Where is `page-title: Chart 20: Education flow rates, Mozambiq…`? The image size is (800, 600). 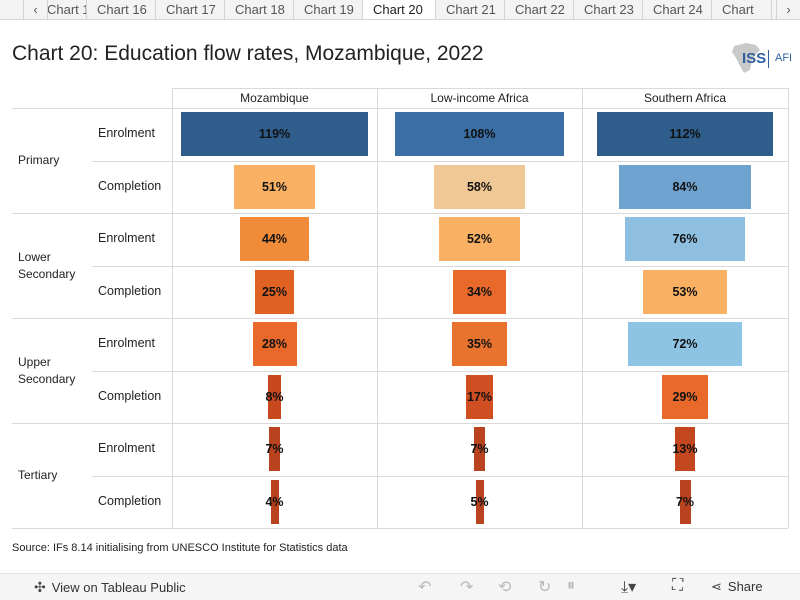
page-title: Chart 20: Education flow rates, Mozambiq… is located at coordinates (248, 53).